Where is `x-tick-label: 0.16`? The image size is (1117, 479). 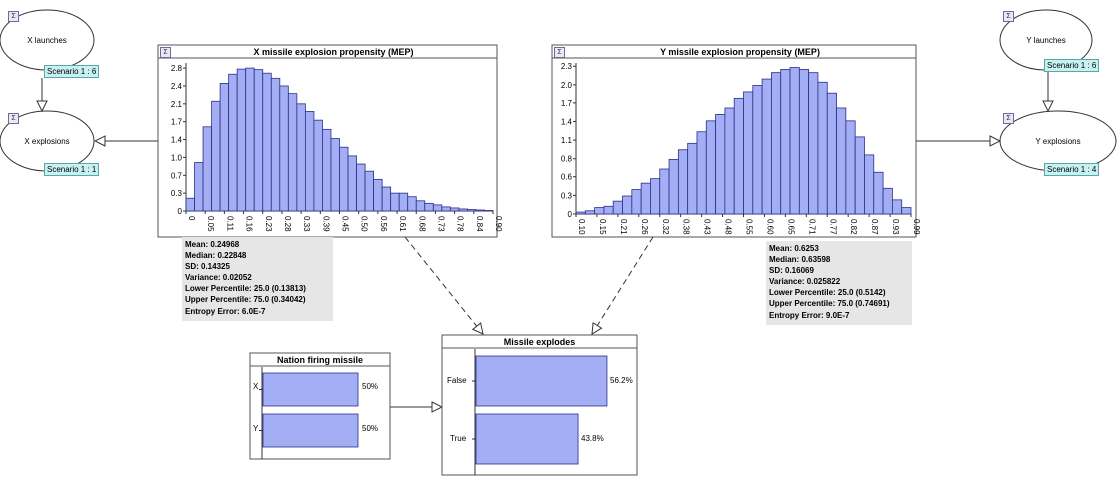 x-tick-label: 0.16 is located at coordinates (249, 224).